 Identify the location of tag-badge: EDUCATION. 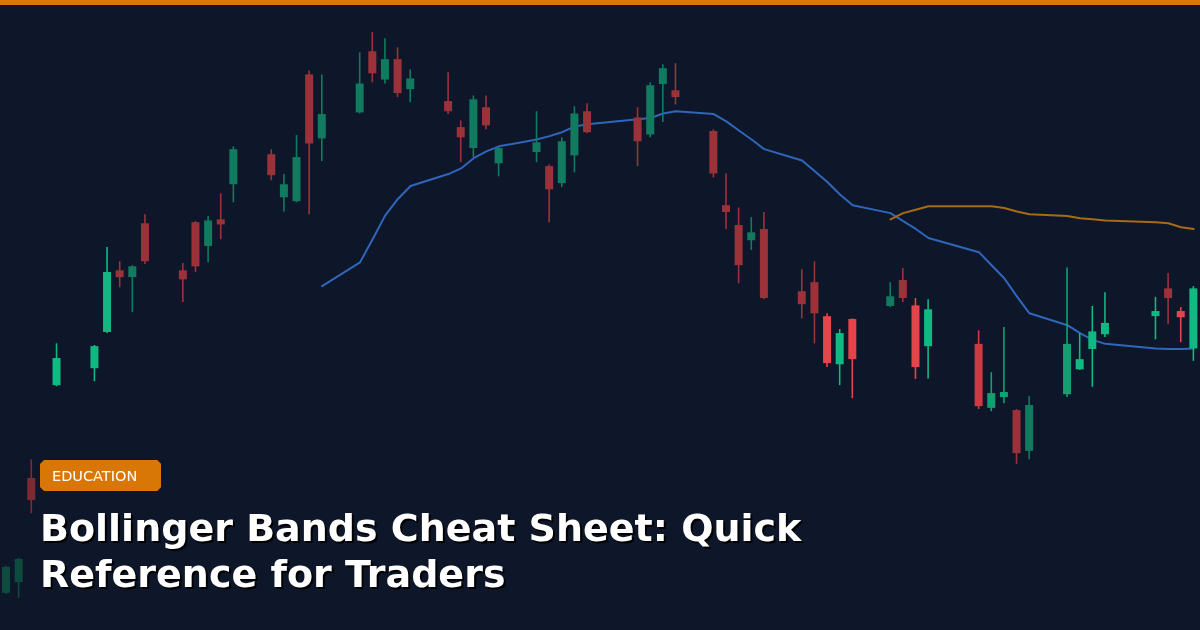
(101, 475).